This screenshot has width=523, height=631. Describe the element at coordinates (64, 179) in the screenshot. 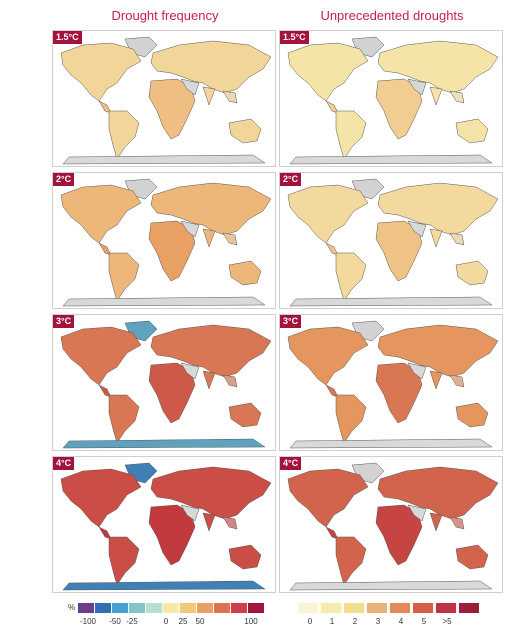

I see `warming-level-label: 2°C` at that location.